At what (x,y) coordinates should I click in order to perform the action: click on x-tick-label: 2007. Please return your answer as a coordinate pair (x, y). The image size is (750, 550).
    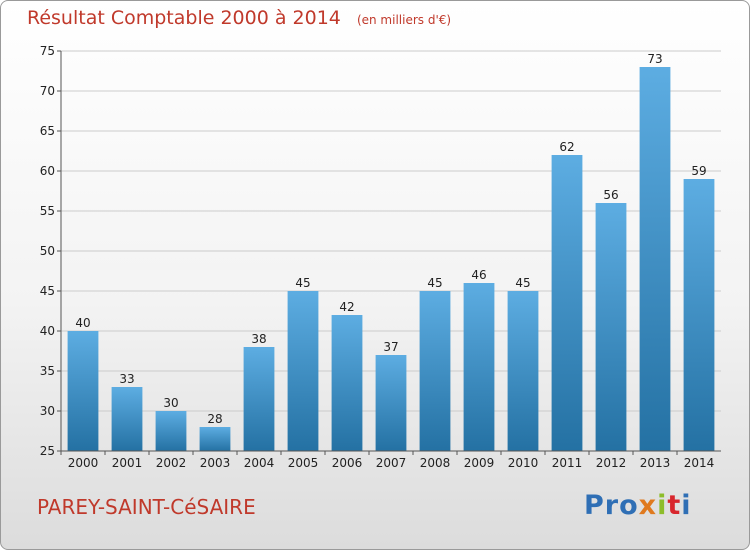
    Looking at the image, I should click on (391, 463).